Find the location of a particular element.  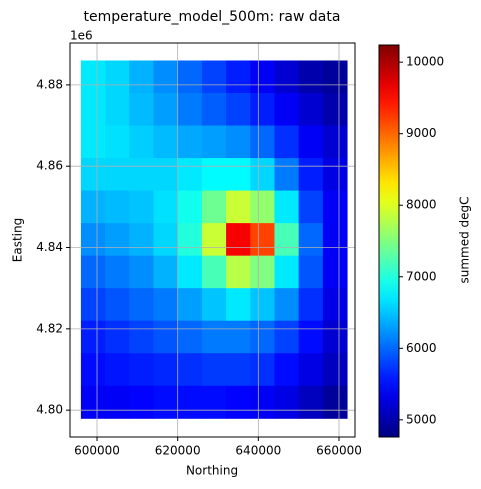

y-tick-label: 4.82 is located at coordinates (49, 328).